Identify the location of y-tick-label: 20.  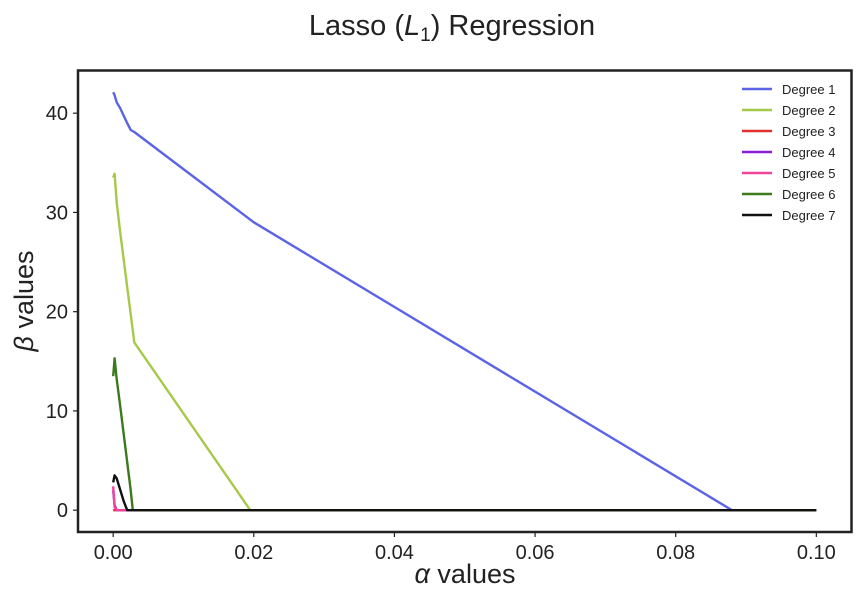
(57, 313).